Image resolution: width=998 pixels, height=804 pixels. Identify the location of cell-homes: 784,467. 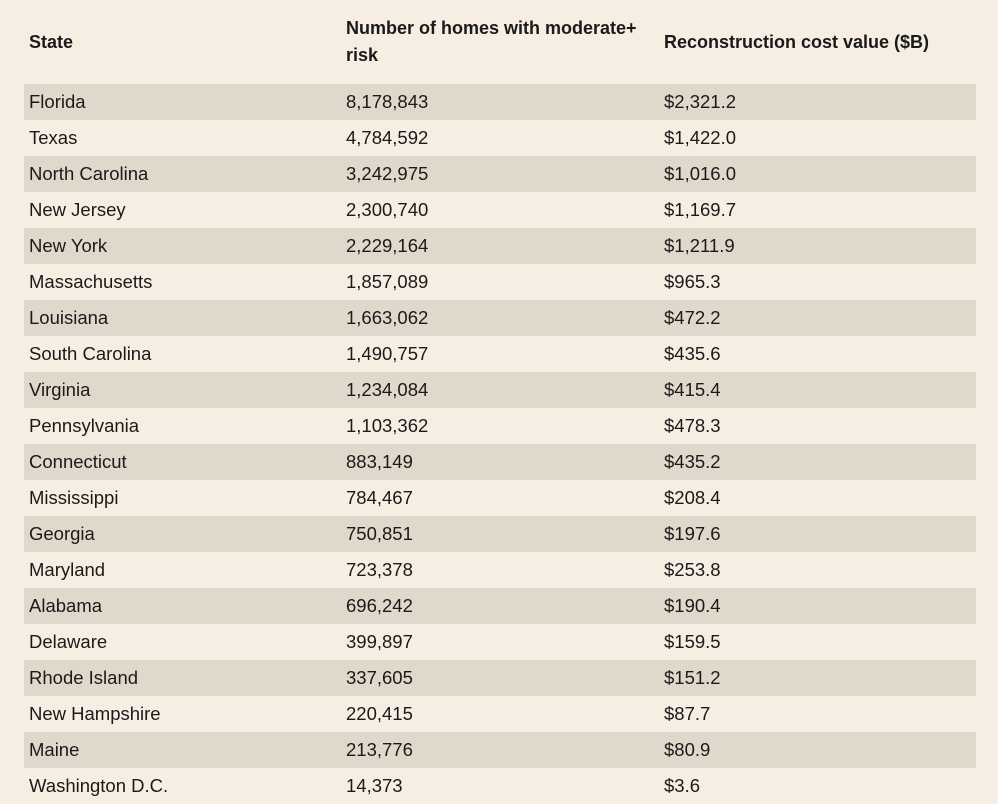
(379, 497).